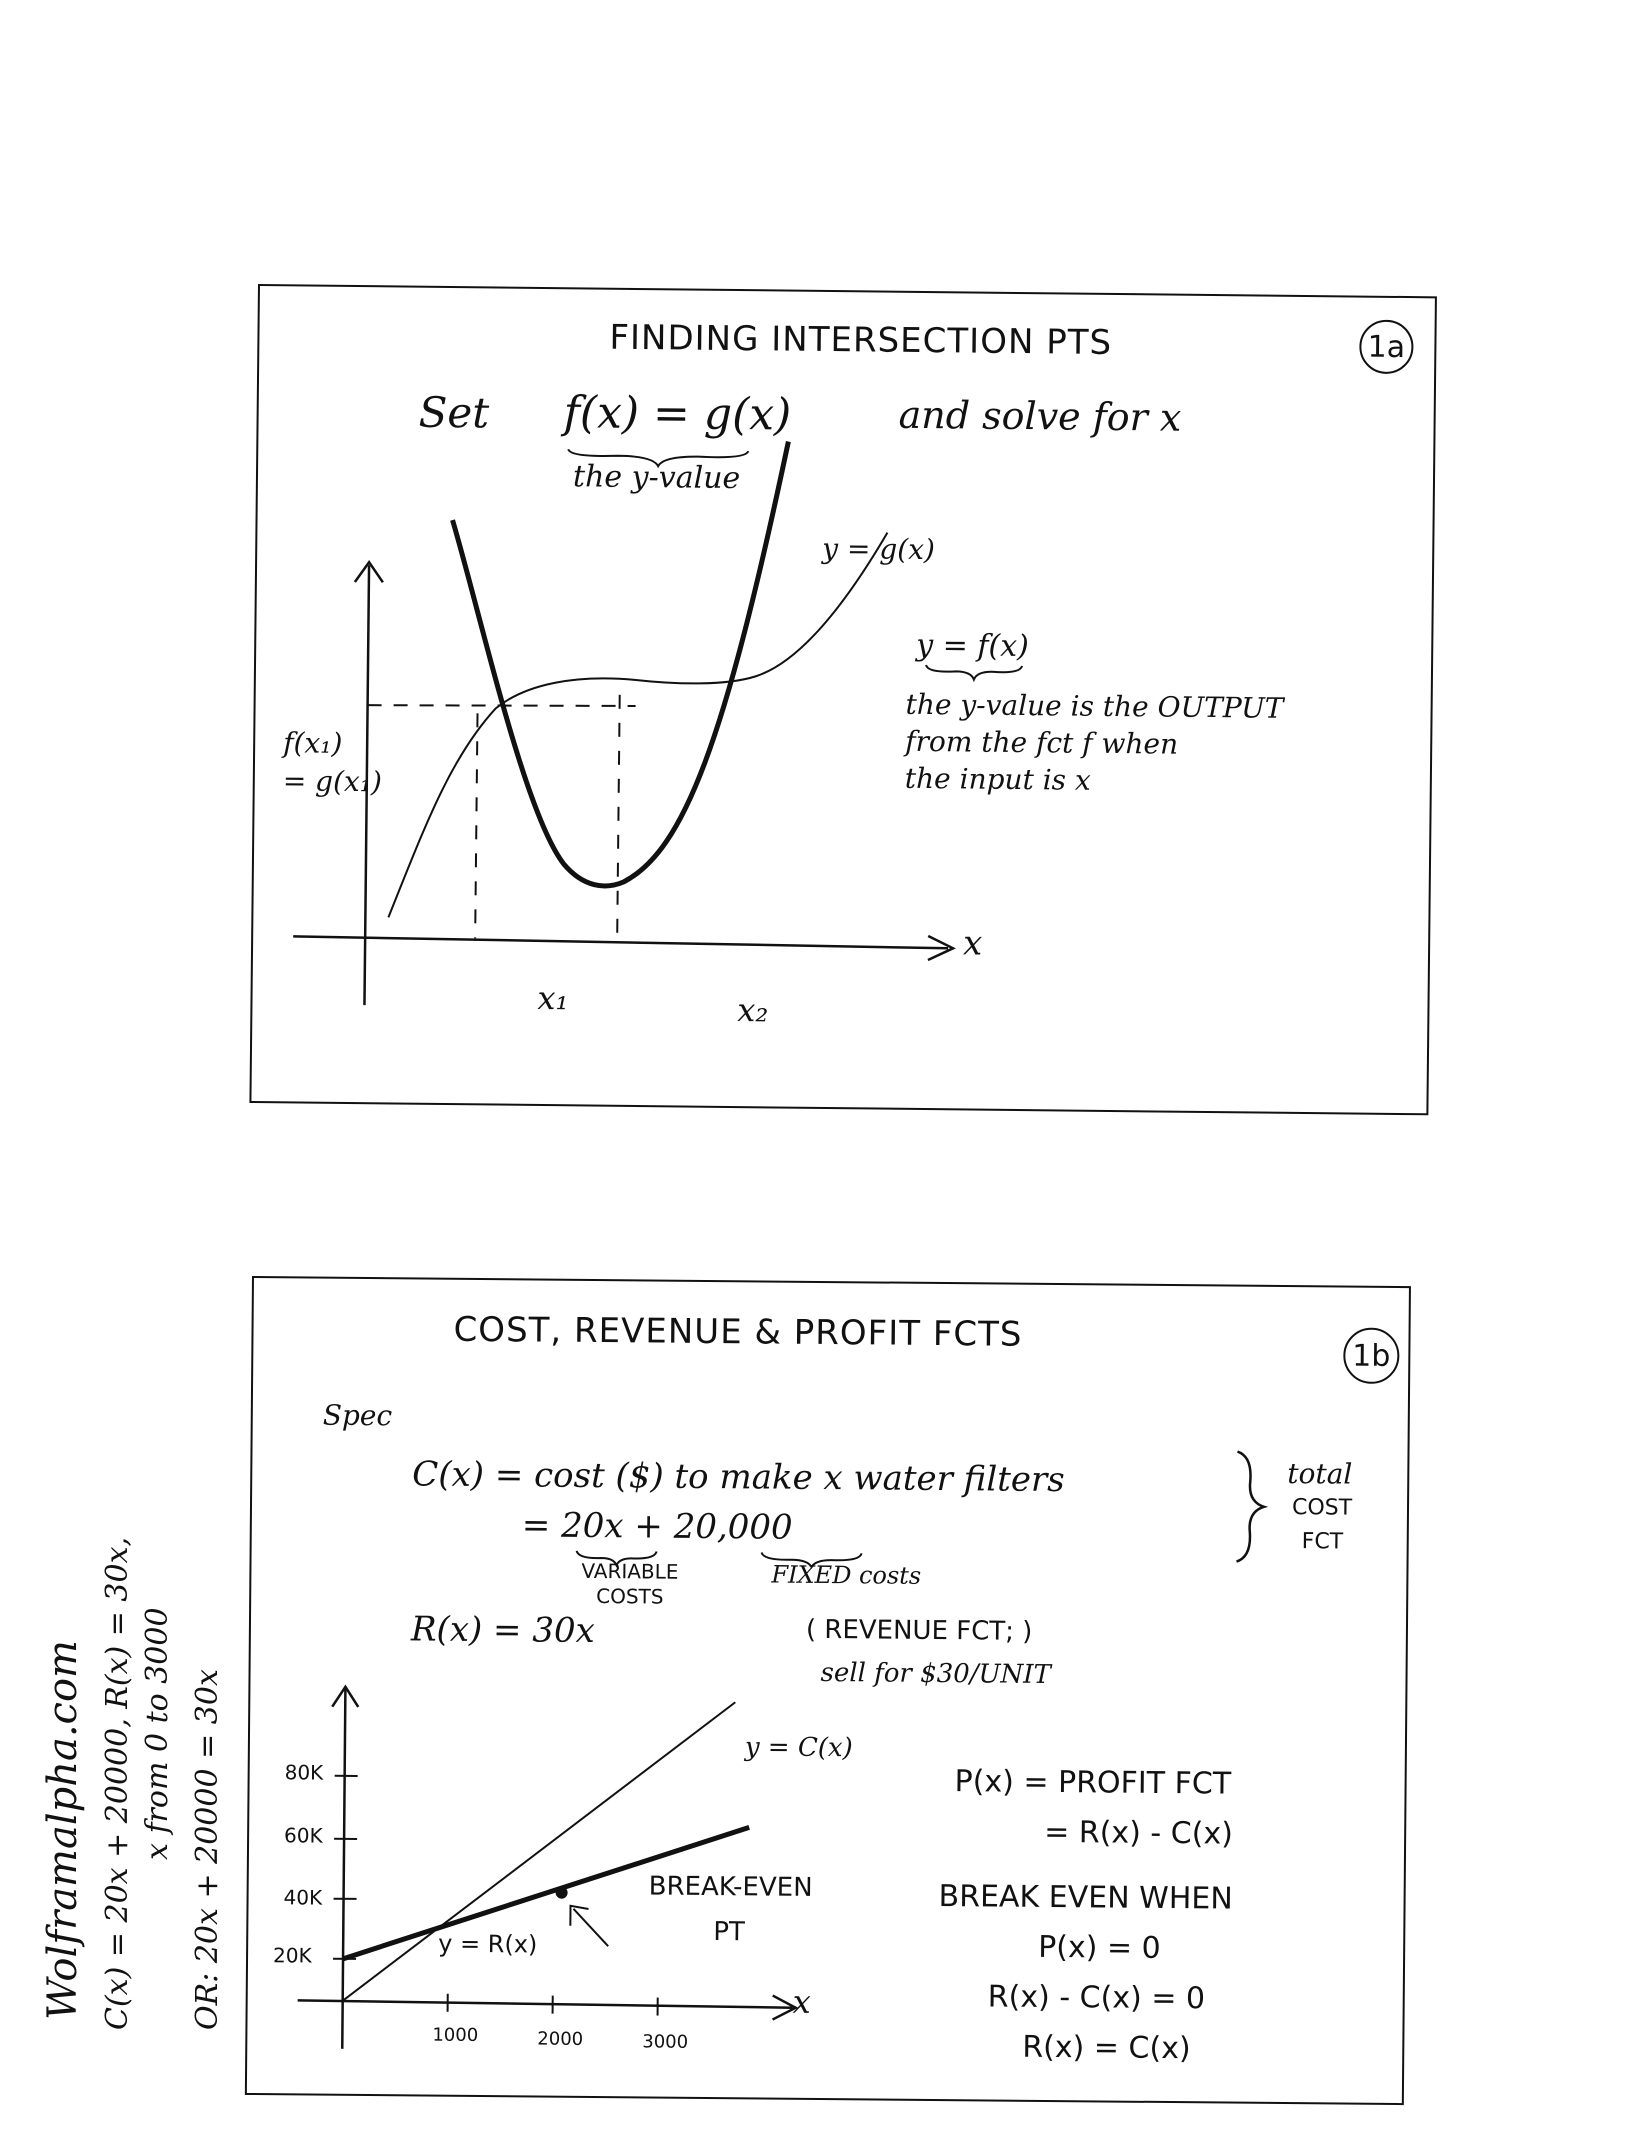 The width and height of the screenshot is (1652, 2152). Describe the element at coordinates (618, 817) in the screenshot. I see `dashed-x2` at that location.